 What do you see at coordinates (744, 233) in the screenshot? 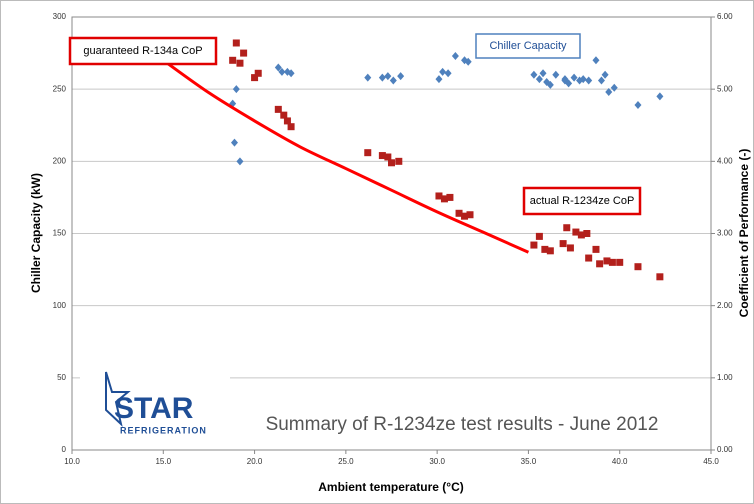
I see `y2-axis-label: Coefficient of Performance (-)` at bounding box center [744, 233].